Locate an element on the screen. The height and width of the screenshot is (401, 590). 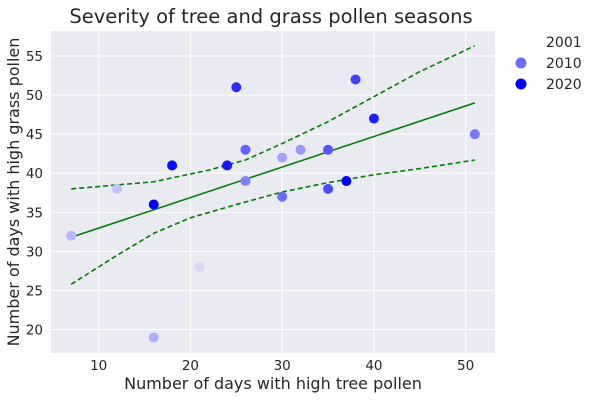
legend: 2001 2010 2020 is located at coordinates (548, 64).